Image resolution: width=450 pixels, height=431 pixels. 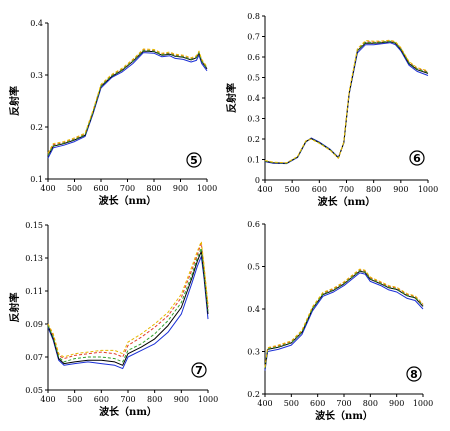 I want to click on y-tick-label: 0.13, so click(x=34, y=258).